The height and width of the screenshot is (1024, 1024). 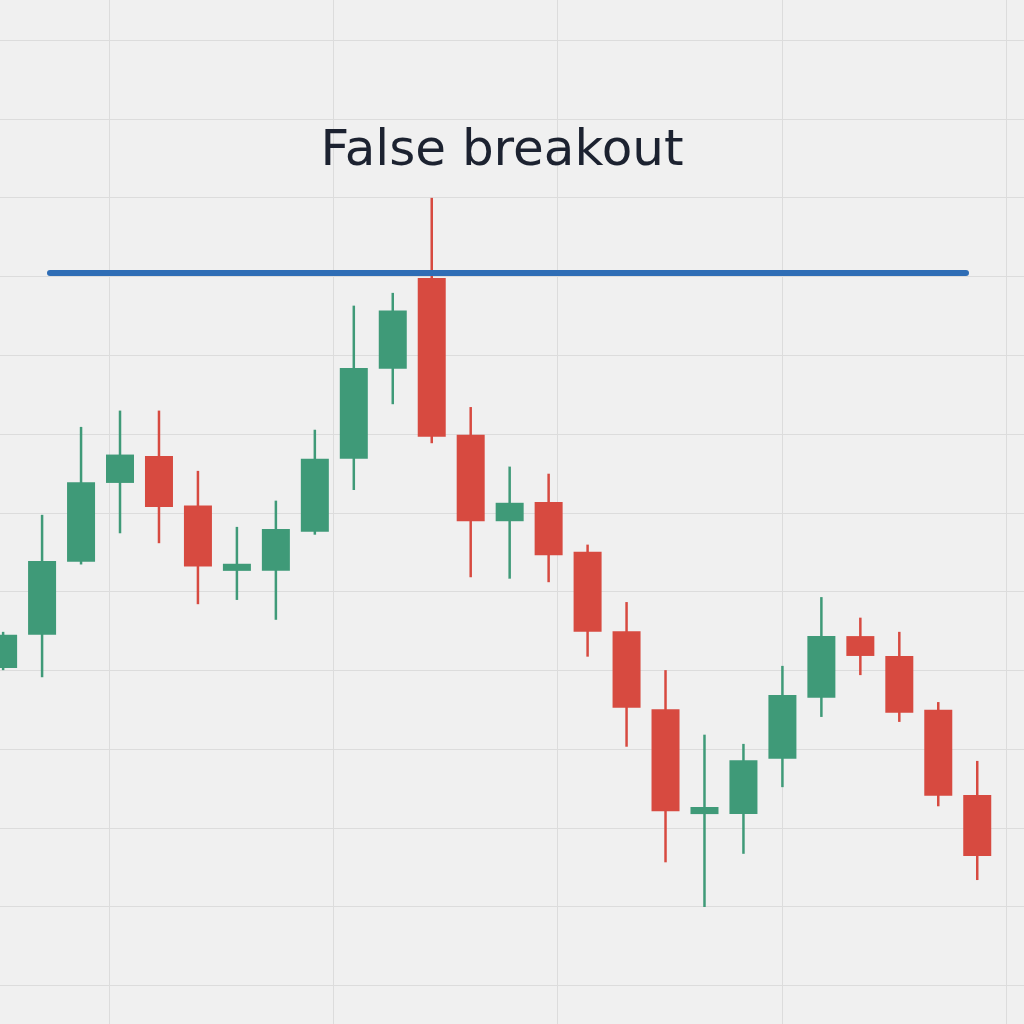 I want to click on chart-title: False breakout, so click(x=502, y=147).